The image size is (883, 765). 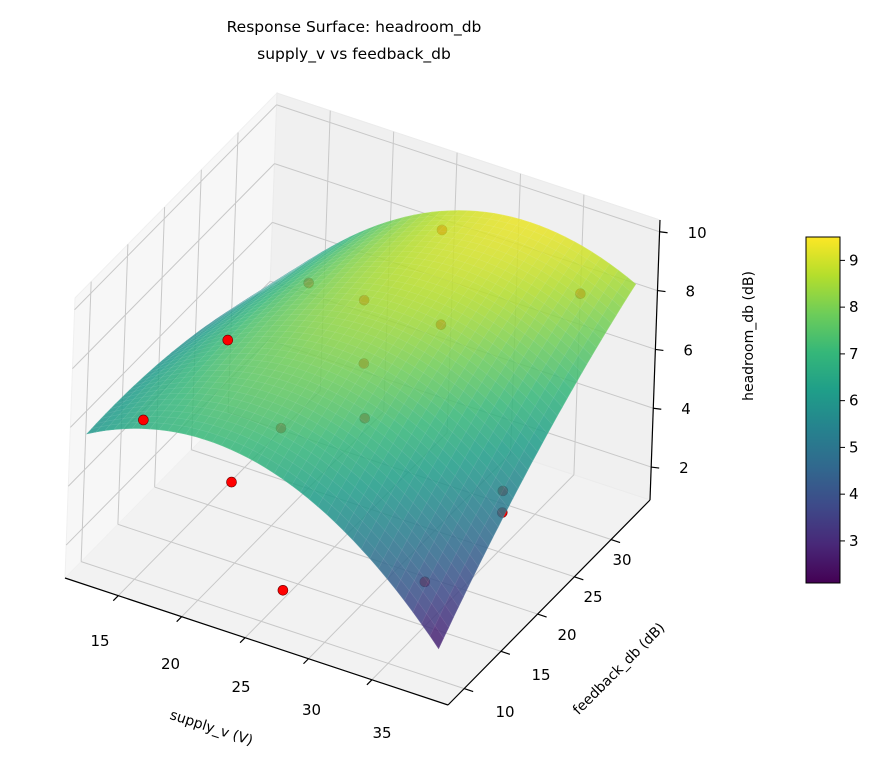 I want to click on x-tick-label: 30, so click(x=311, y=710).